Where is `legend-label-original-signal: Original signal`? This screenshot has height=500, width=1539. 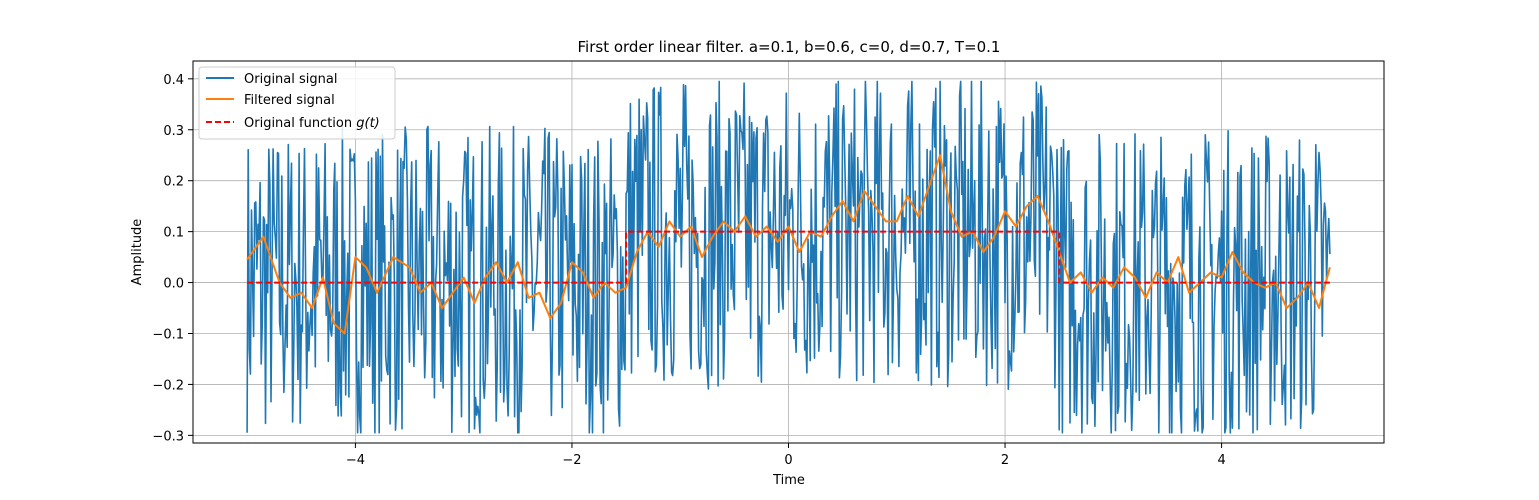 legend-label-original-signal: Original signal is located at coordinates (290, 79).